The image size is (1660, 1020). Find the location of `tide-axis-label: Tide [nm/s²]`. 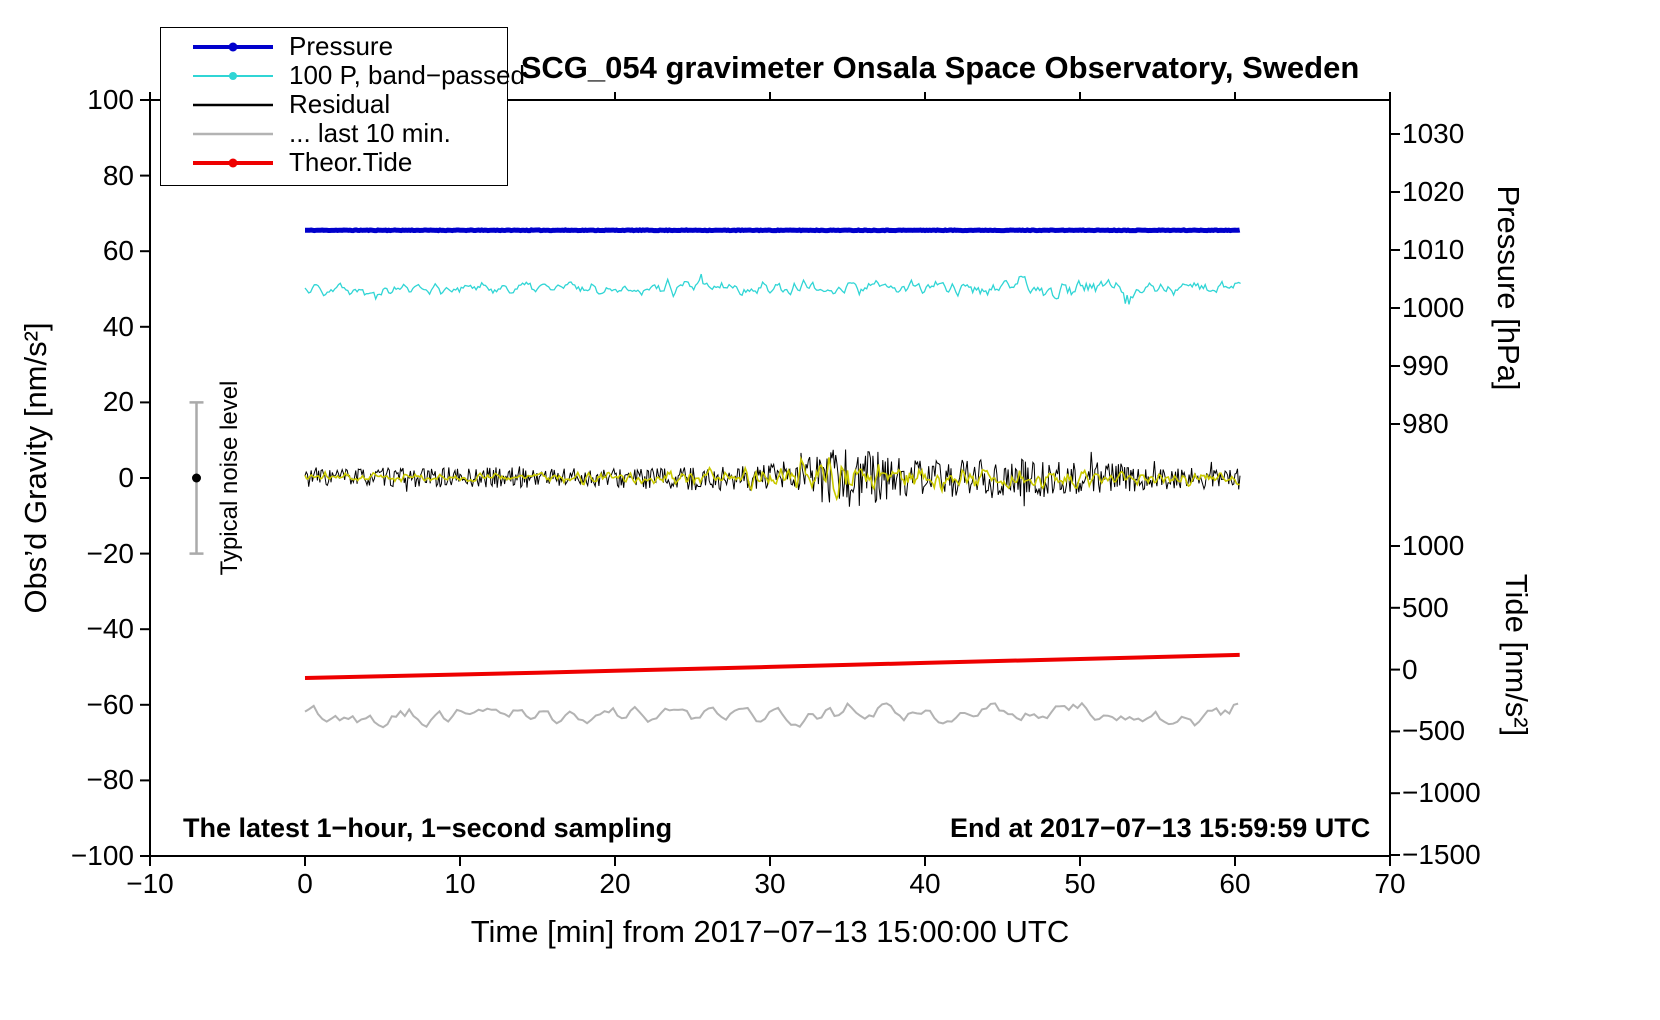

tide-axis-label: Tide [nm/s²] is located at coordinates (1516, 655).